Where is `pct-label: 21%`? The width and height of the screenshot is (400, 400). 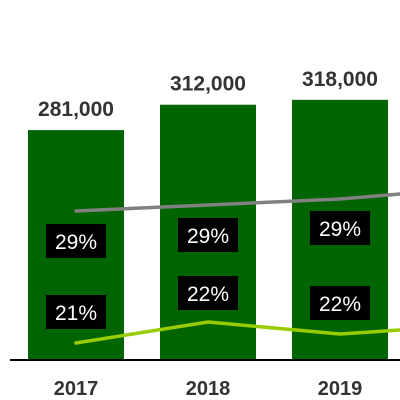 pct-label: 21% is located at coordinates (76, 313).